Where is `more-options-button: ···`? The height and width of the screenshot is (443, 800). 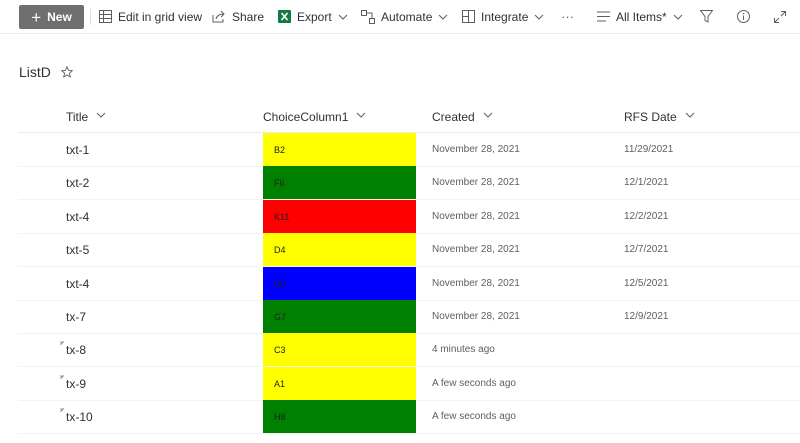 more-options-button: ··· is located at coordinates (567, 16).